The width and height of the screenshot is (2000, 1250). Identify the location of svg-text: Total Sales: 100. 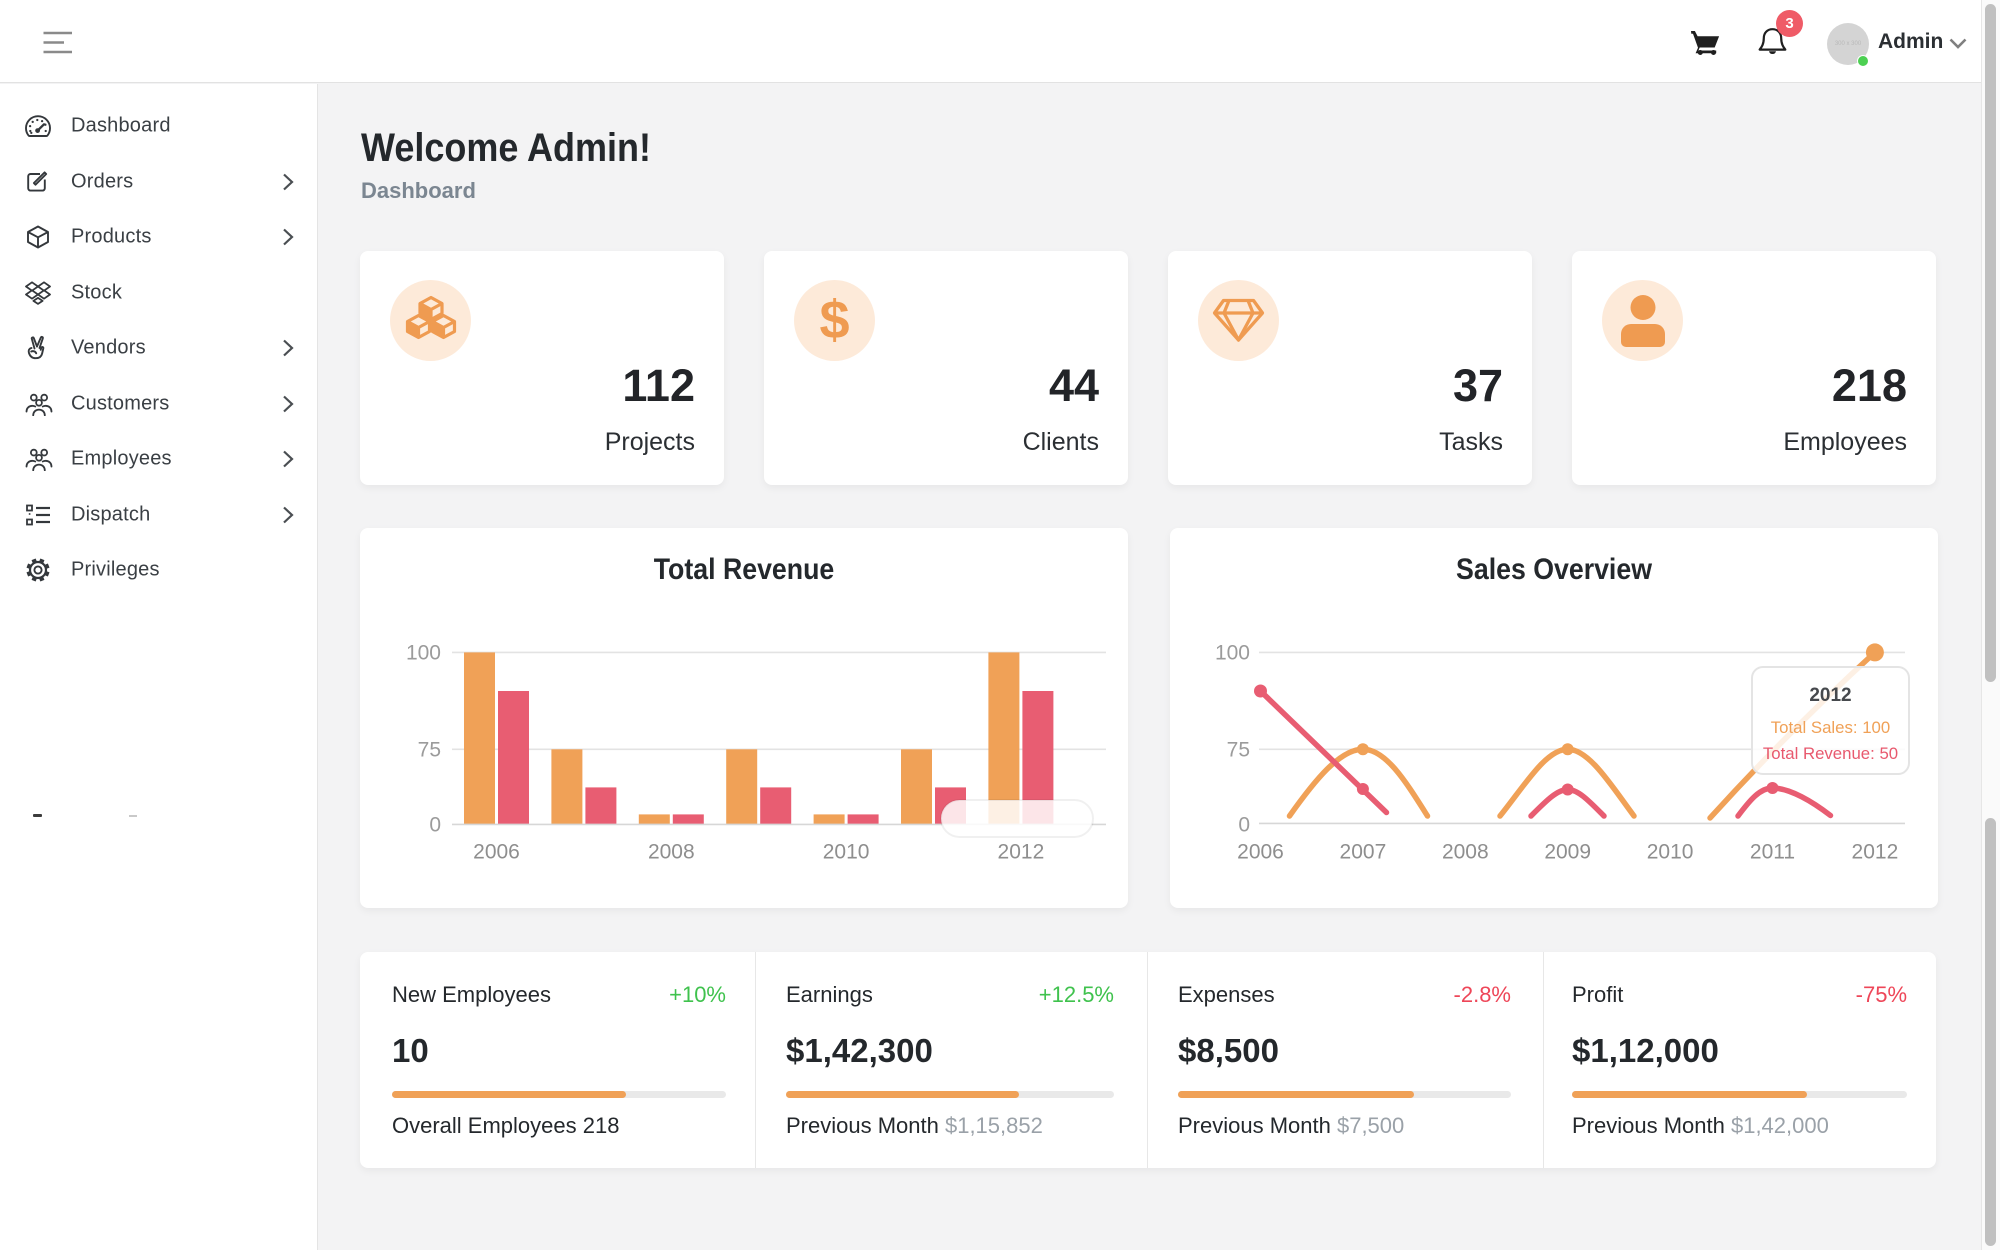
(1830, 727).